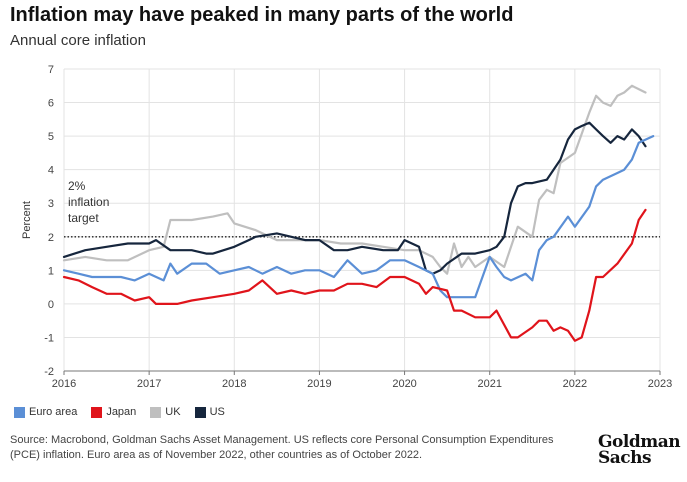 The image size is (687, 482). Describe the element at coordinates (83, 218) in the screenshot. I see `target-annotation-text: target` at that location.